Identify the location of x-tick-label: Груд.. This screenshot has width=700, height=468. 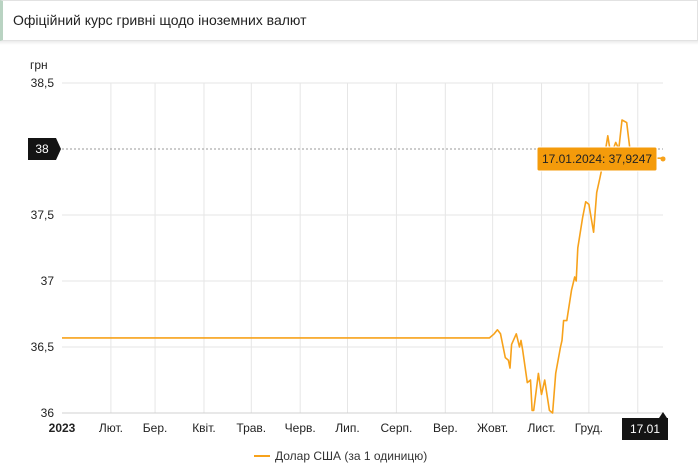
(589, 428).